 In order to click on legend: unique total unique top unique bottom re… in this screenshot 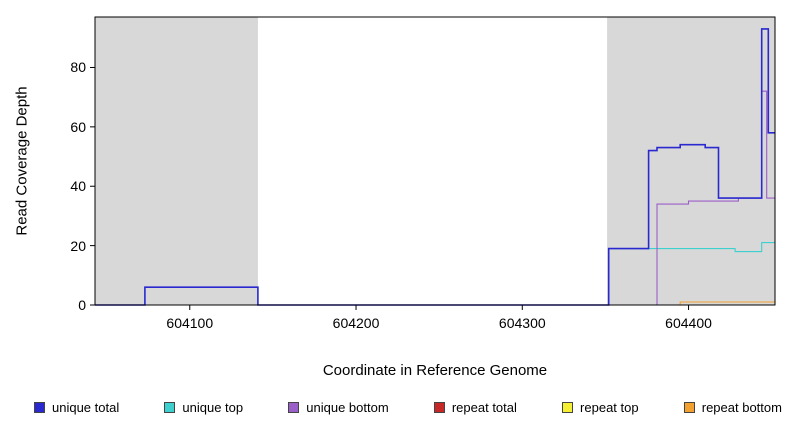, I will do `click(408, 407)`.